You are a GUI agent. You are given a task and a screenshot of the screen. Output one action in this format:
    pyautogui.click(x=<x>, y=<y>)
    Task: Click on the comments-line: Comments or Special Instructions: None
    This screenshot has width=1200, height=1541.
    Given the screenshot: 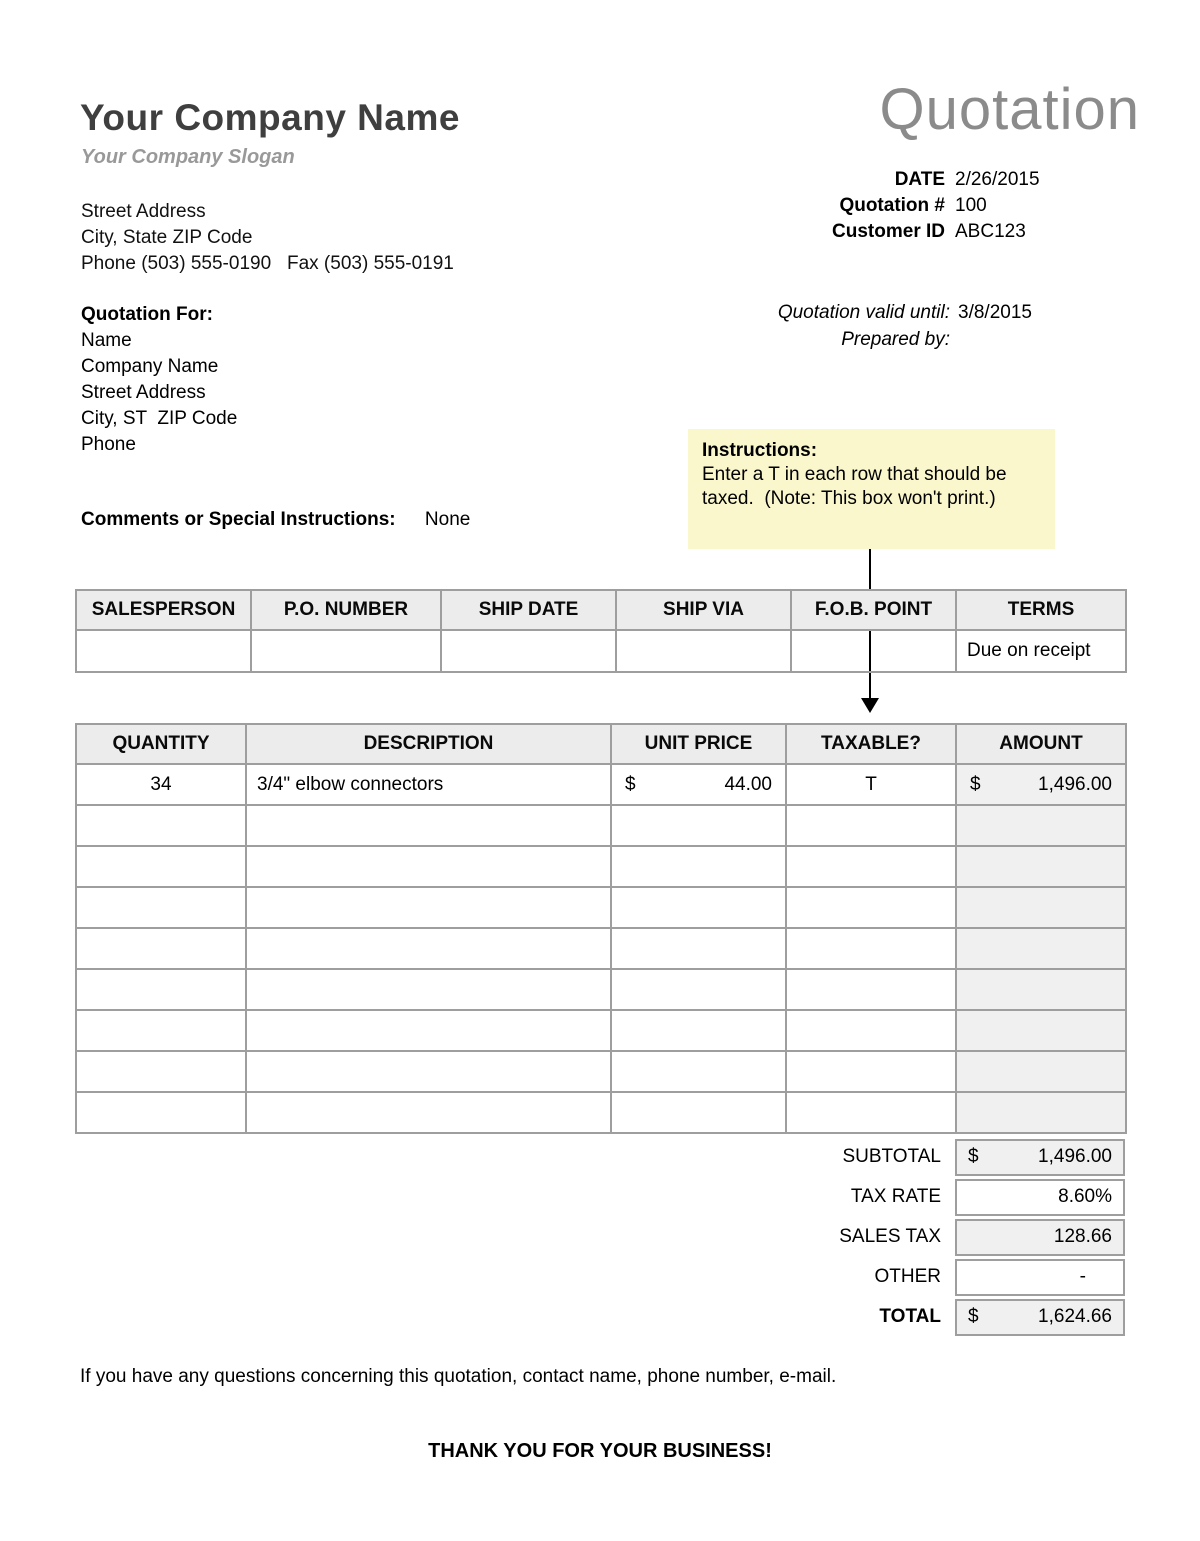 What is the action you would take?
    pyautogui.click(x=275, y=520)
    